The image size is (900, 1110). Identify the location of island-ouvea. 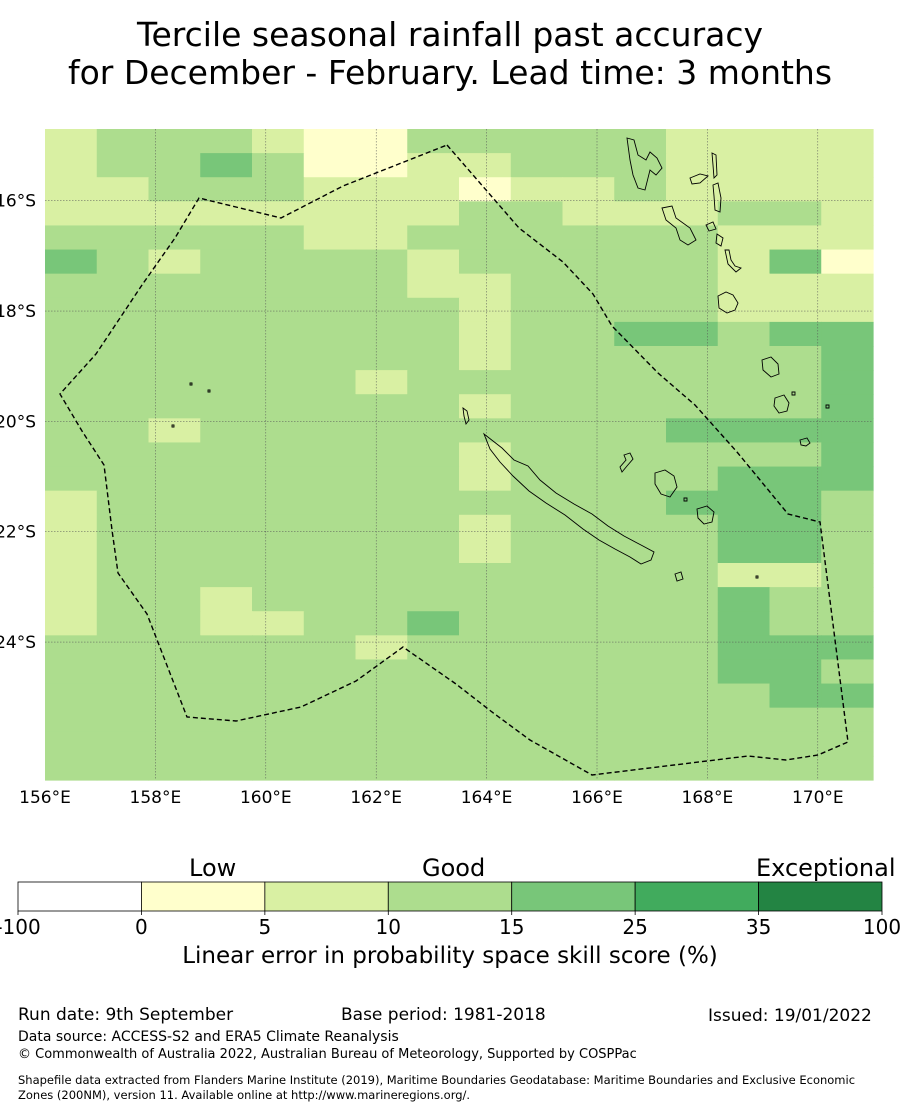
(626, 462).